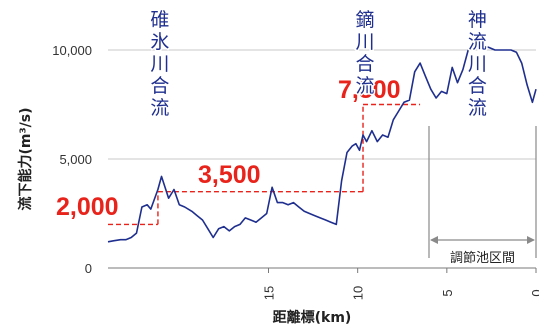 This screenshot has height=334, width=539. What do you see at coordinates (159, 20) in the screenshot?
I see `confluence-char: 碓` at bounding box center [159, 20].